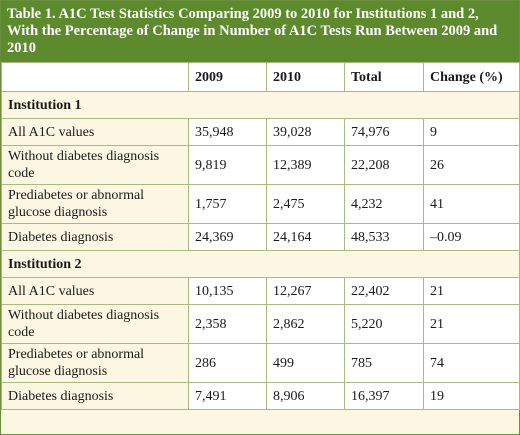 The height and width of the screenshot is (435, 520). I want to click on cell-change: 19, so click(471, 396).